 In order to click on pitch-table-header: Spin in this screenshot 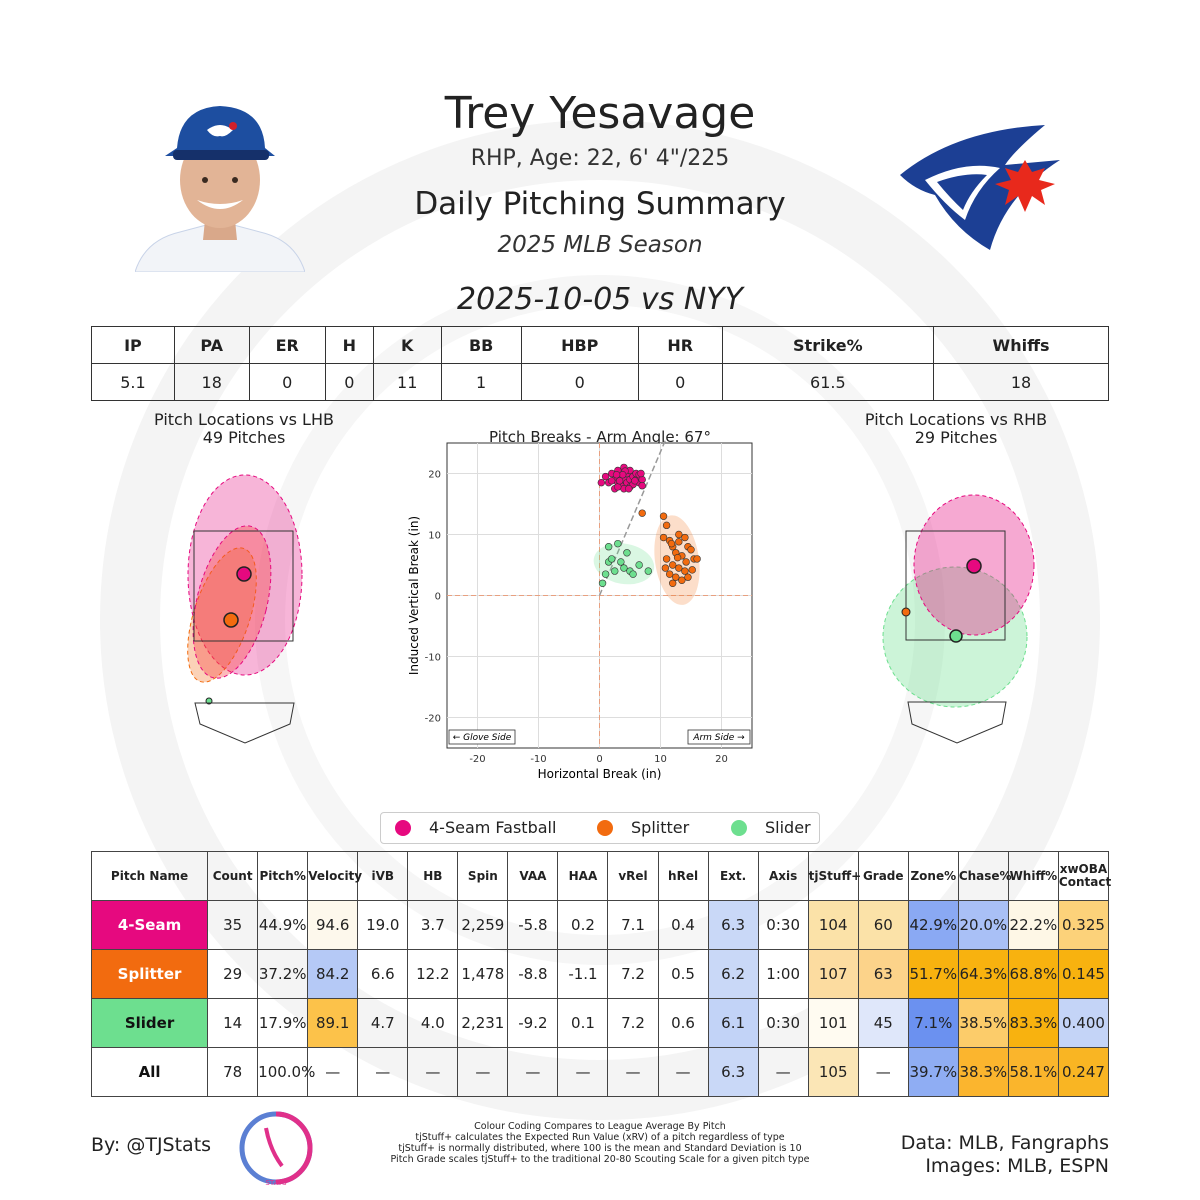, I will do `click(483, 876)`.